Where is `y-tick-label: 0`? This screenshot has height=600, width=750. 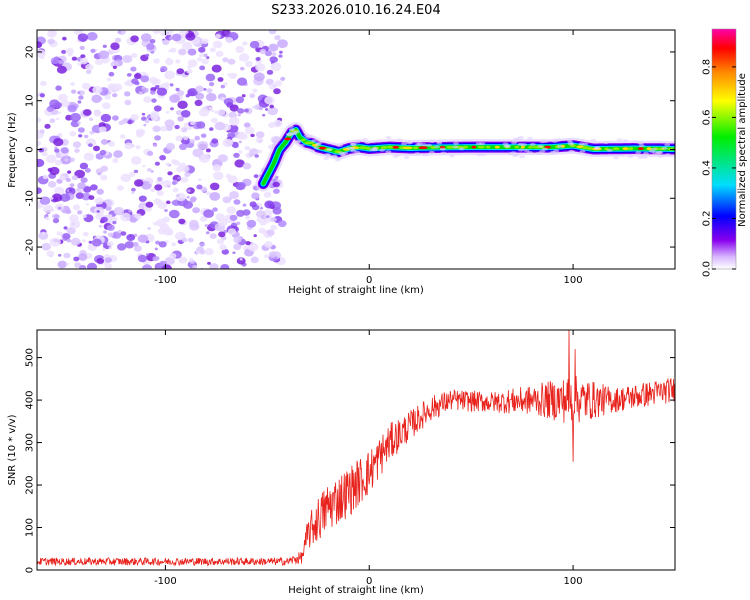 y-tick-label: 0 is located at coordinates (30, 570).